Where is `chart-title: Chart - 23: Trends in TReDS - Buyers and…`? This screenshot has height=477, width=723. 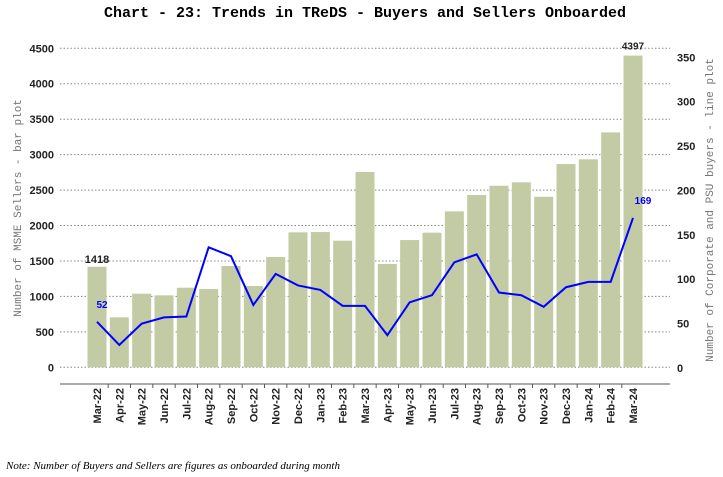 chart-title: Chart - 23: Trends in TReDS - Buyers and… is located at coordinates (365, 13).